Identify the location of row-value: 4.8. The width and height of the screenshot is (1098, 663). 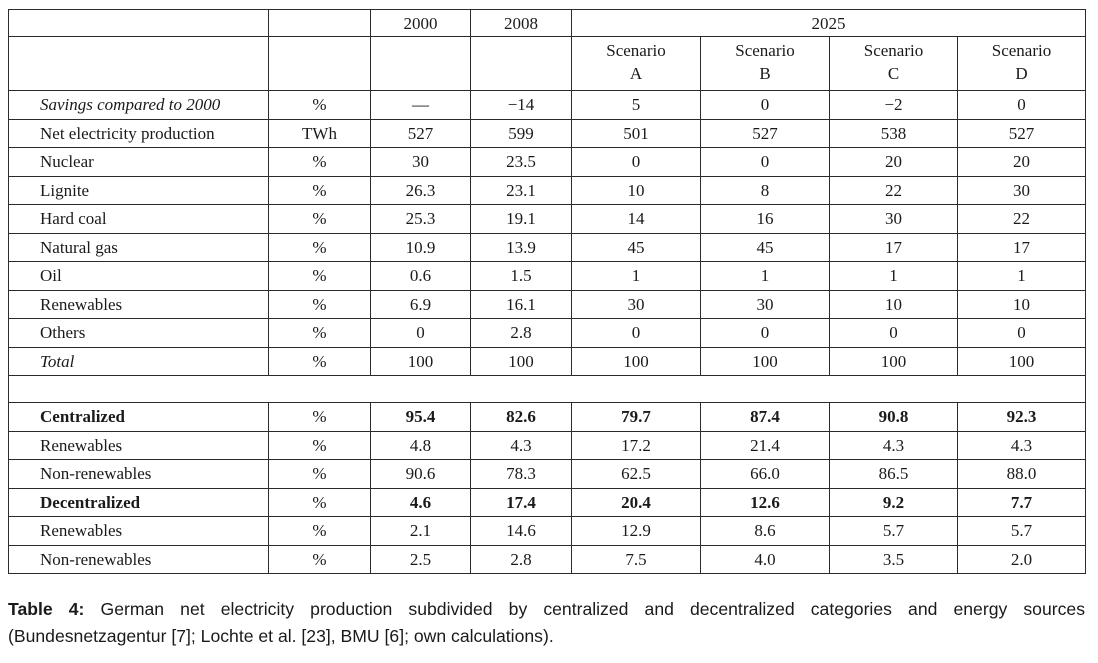
(420, 445).